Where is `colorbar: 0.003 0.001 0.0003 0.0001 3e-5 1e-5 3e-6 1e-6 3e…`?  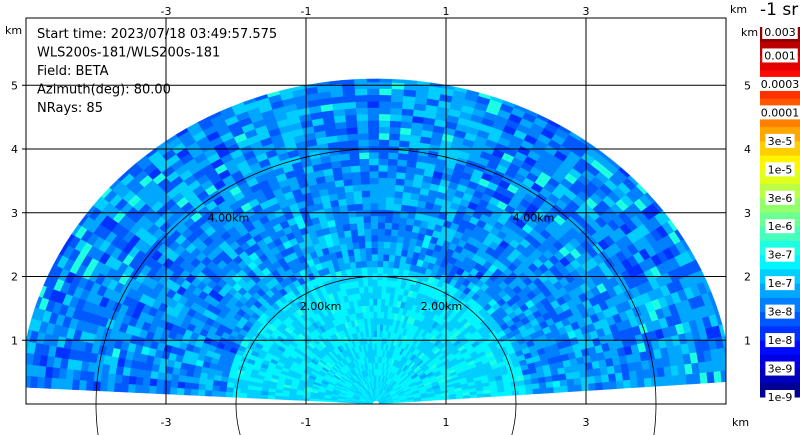
colorbar: 0.003 0.001 0.0003 0.0001 3e-5 1e-5 3e-6 1e-6 3e… is located at coordinates (779, 202).